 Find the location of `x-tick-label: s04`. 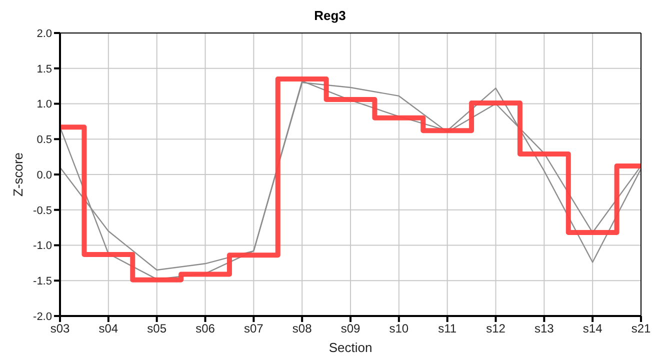

x-tick-label: s04 is located at coordinates (108, 329).